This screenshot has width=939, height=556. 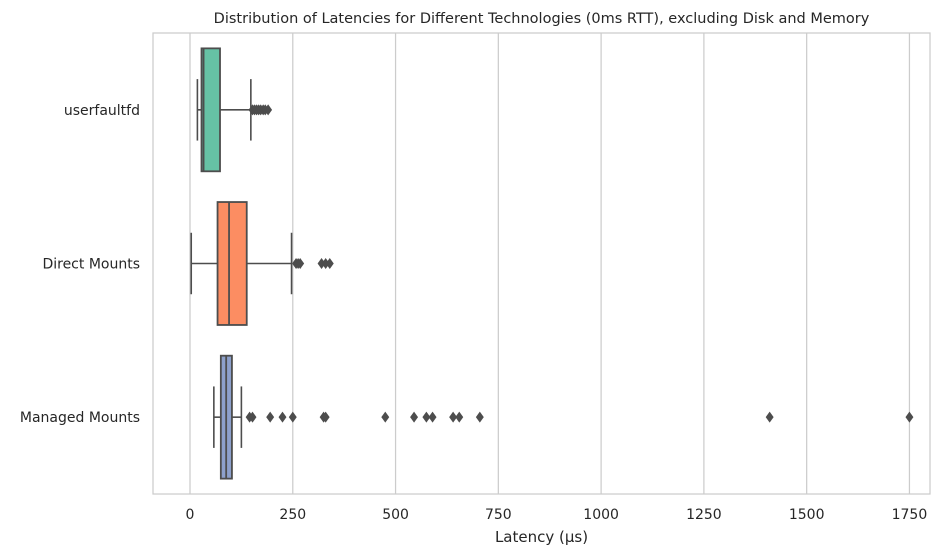 I want to click on x-tick-label-750: 750, so click(x=498, y=515).